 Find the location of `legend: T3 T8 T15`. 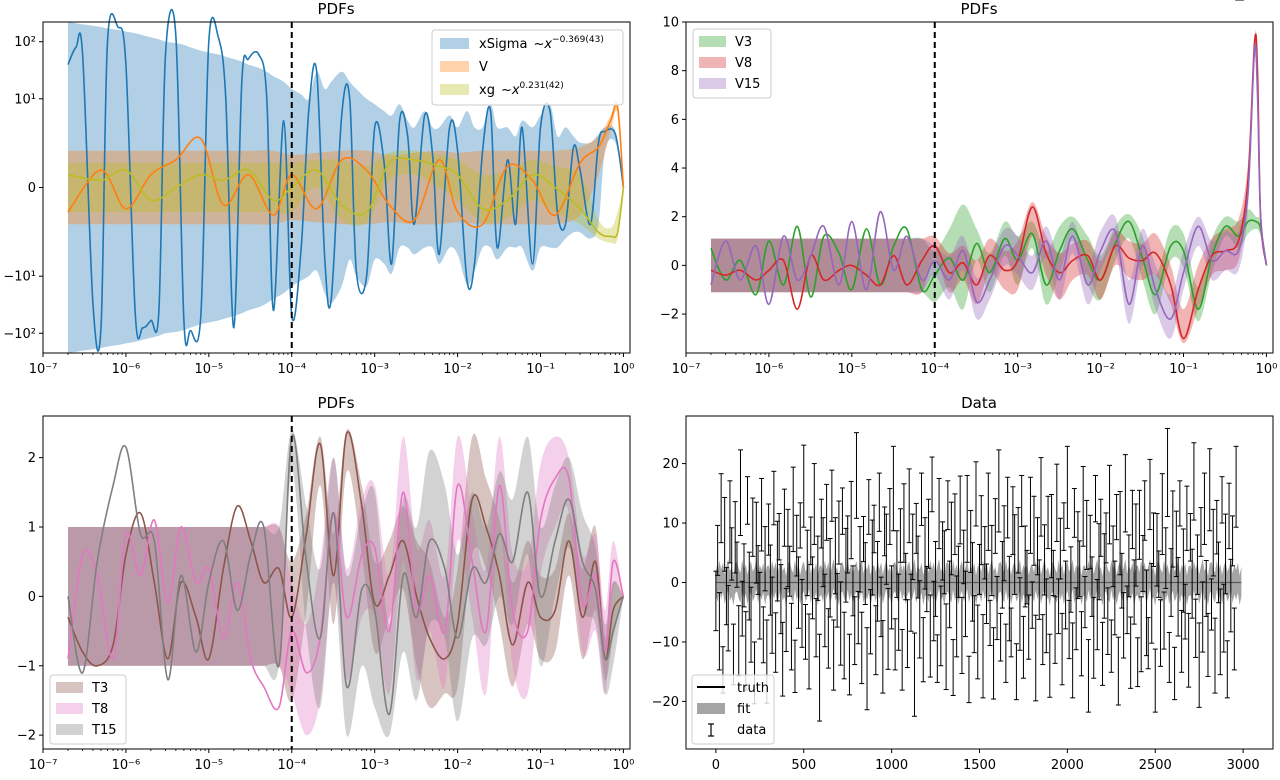

legend: T3 T8 T15 is located at coordinates (88, 709).